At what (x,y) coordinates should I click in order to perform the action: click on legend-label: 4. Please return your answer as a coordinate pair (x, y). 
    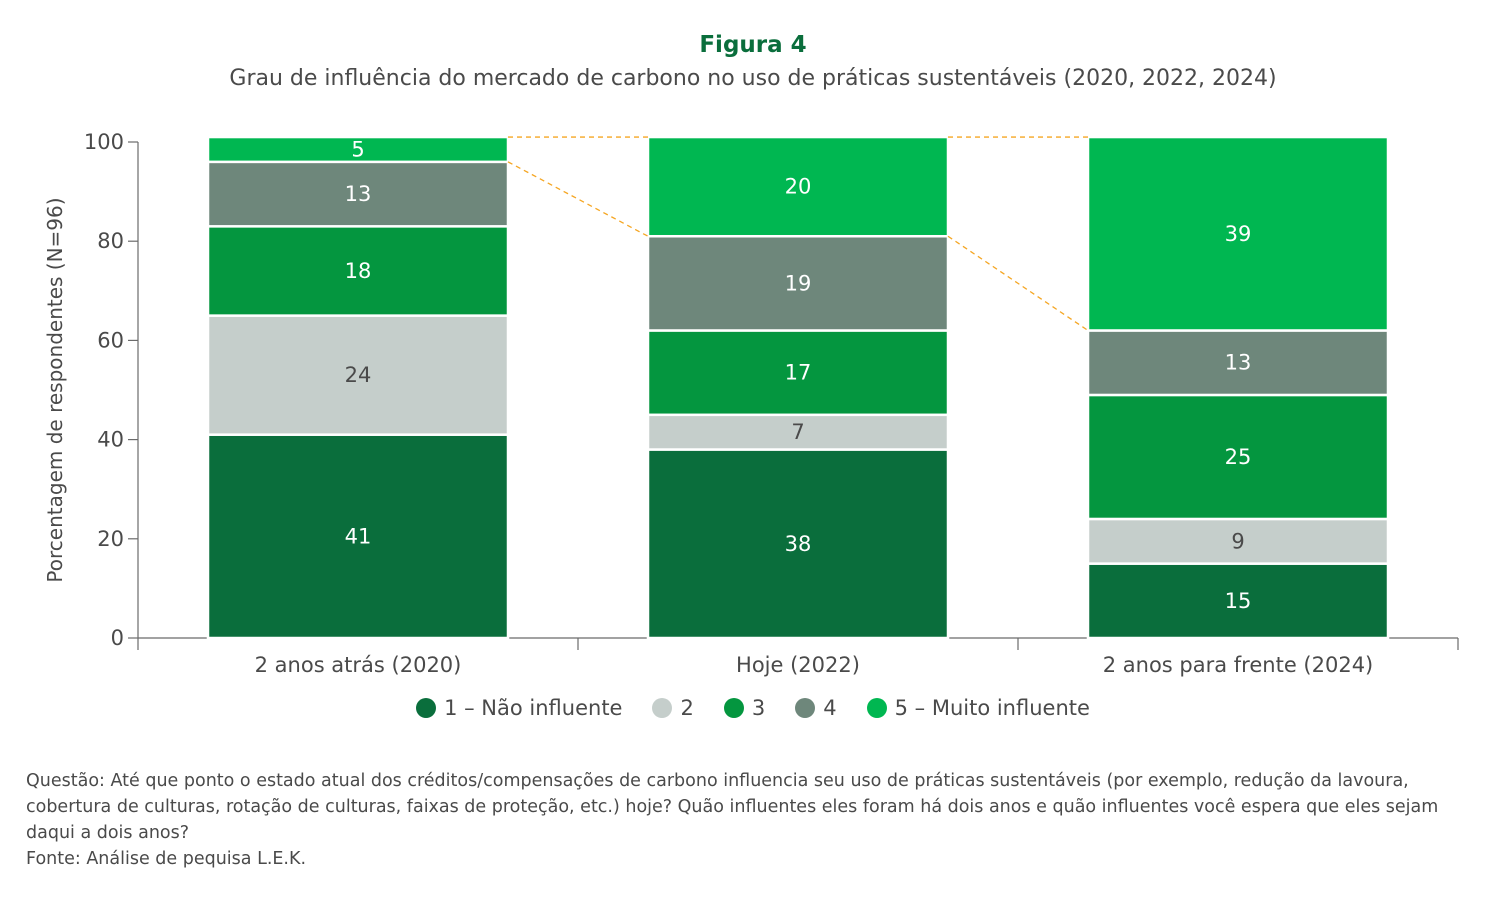
    Looking at the image, I should click on (830, 708).